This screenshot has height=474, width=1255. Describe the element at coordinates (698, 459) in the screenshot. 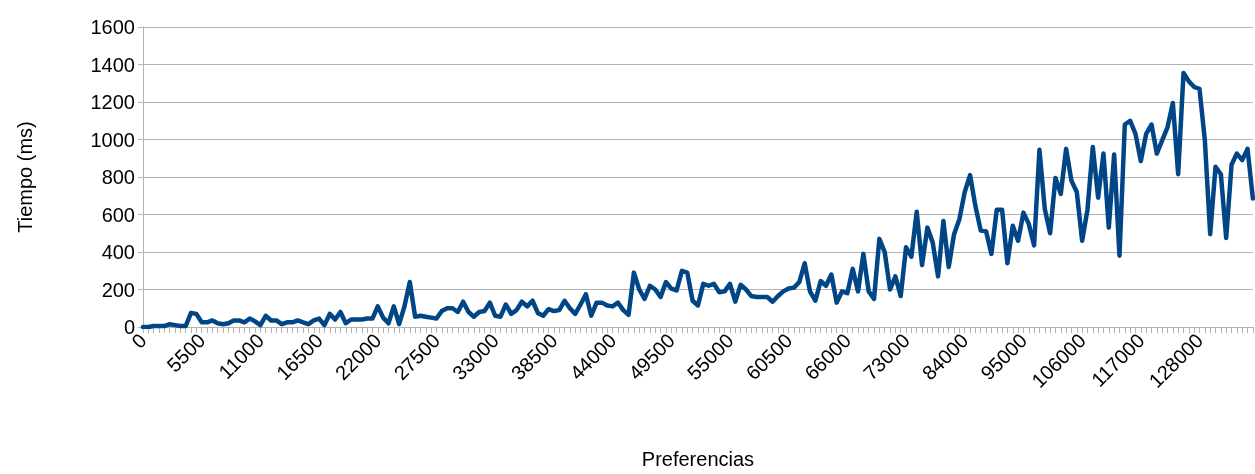

I see `x-axis-title: Preferencias` at that location.